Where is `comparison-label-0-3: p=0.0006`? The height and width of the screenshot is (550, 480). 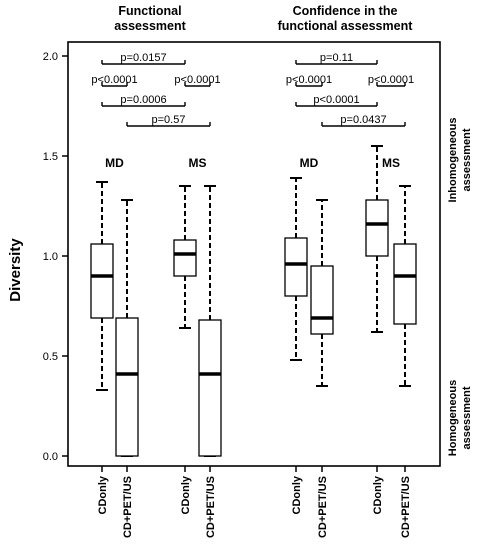 comparison-label-0-3: p=0.0006 is located at coordinates (143, 100).